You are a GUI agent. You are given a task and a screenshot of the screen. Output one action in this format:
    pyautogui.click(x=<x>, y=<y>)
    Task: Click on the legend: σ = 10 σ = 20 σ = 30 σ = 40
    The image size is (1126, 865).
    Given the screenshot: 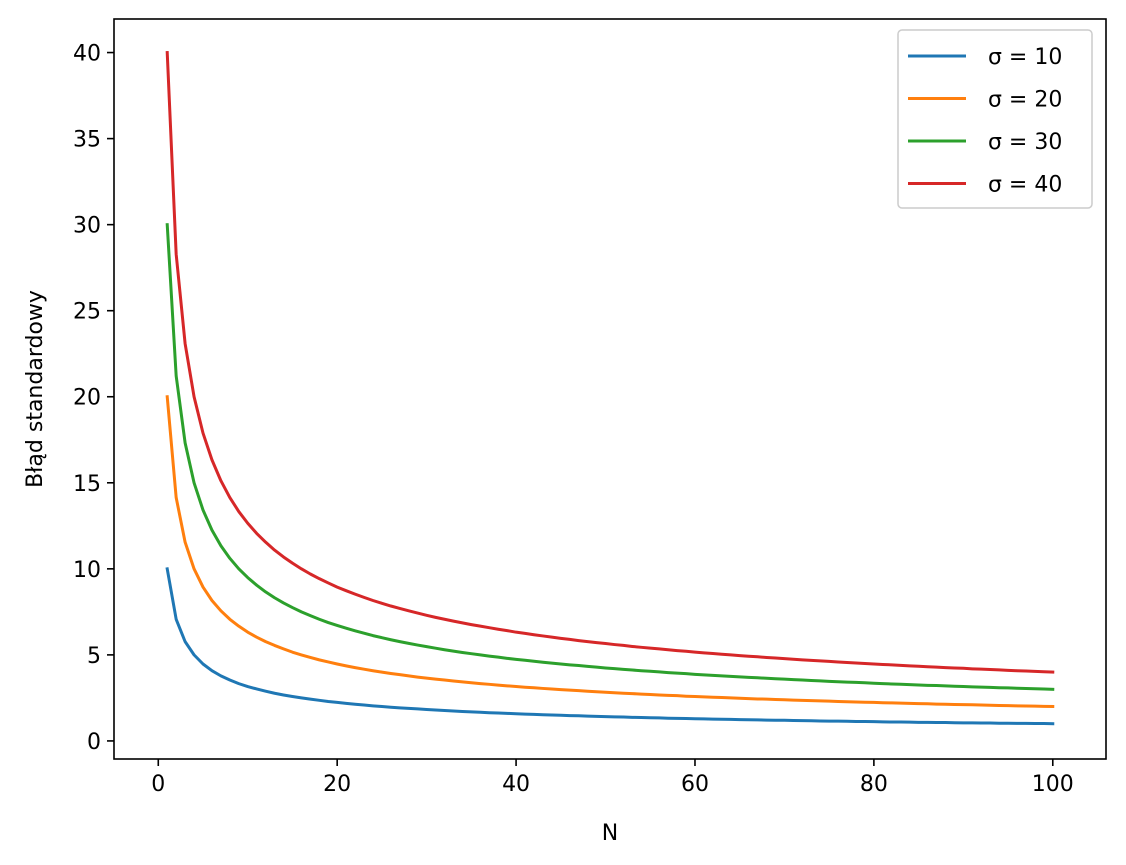 What is the action you would take?
    pyautogui.click(x=995, y=119)
    